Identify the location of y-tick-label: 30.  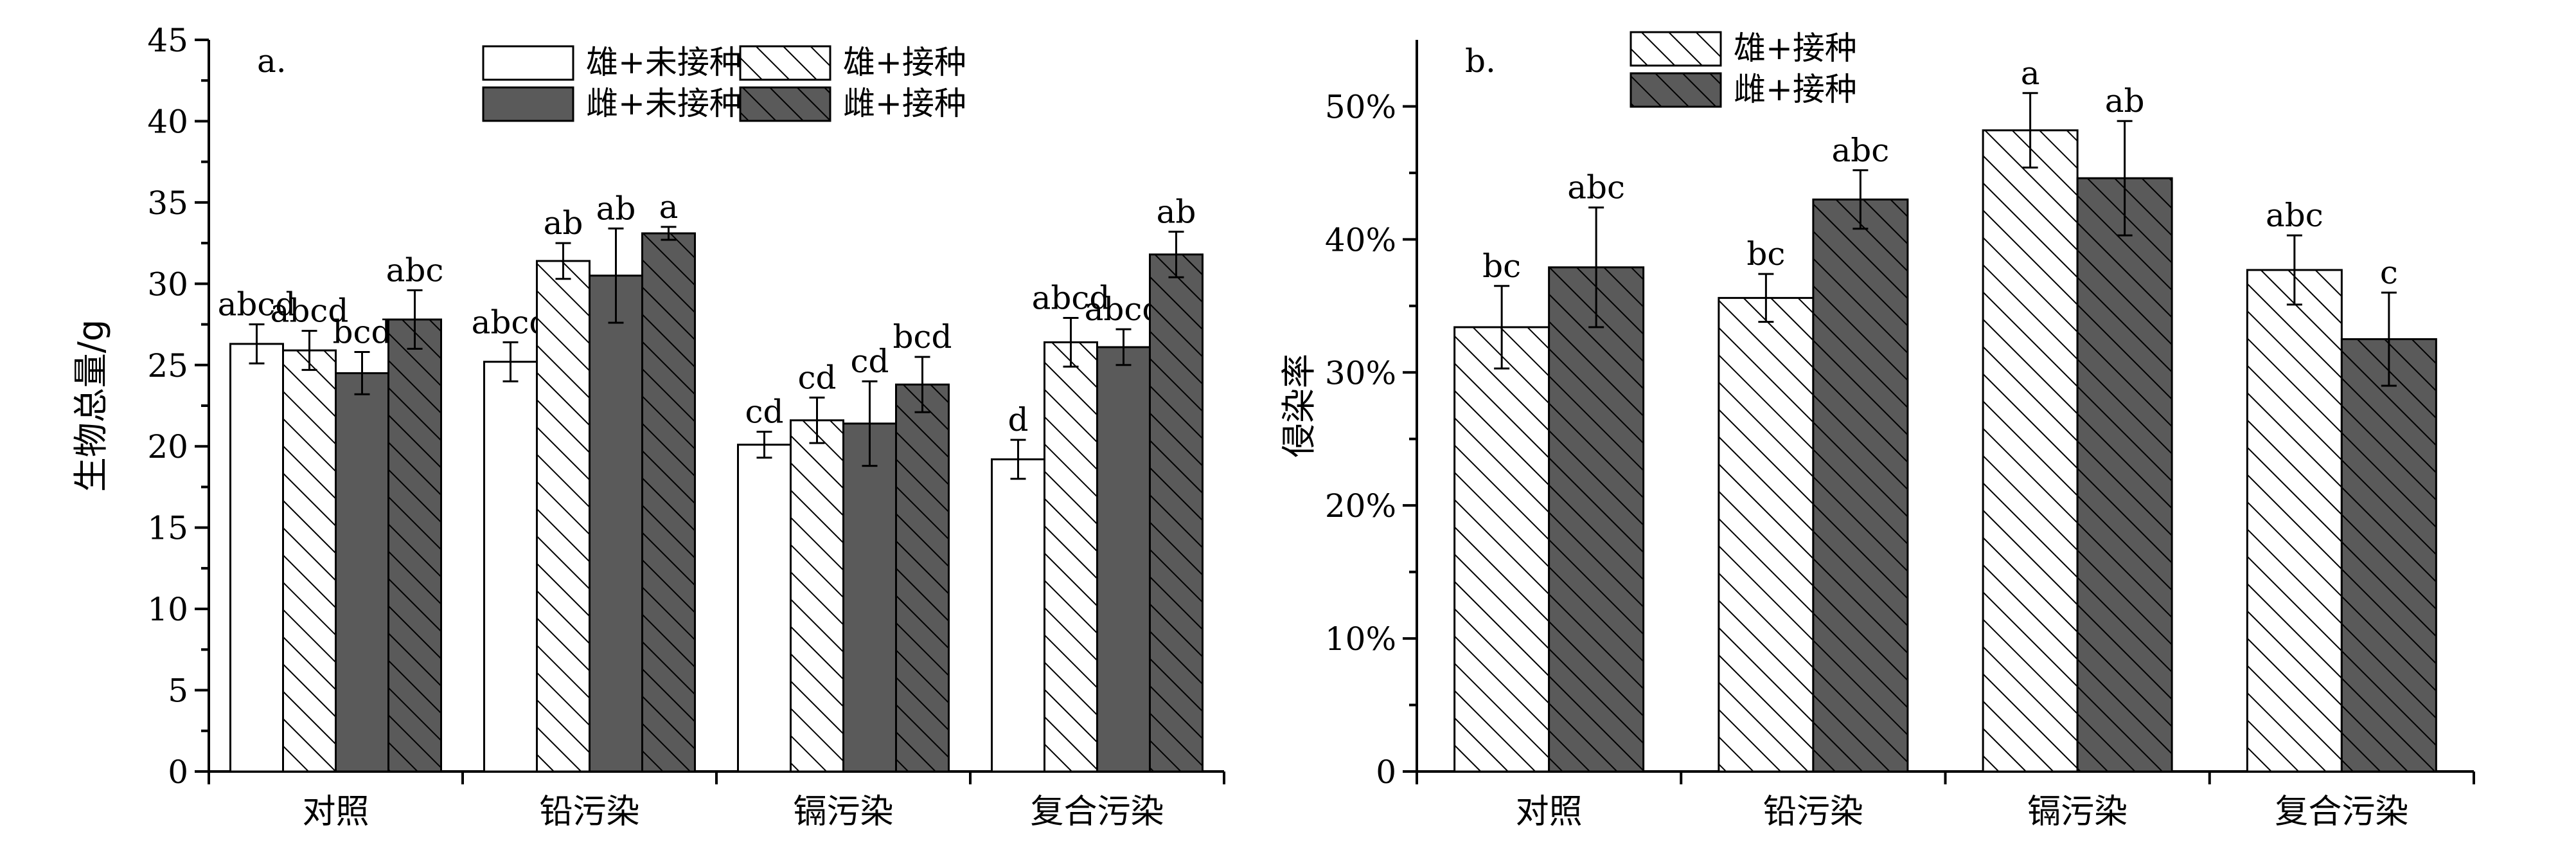
(168, 284).